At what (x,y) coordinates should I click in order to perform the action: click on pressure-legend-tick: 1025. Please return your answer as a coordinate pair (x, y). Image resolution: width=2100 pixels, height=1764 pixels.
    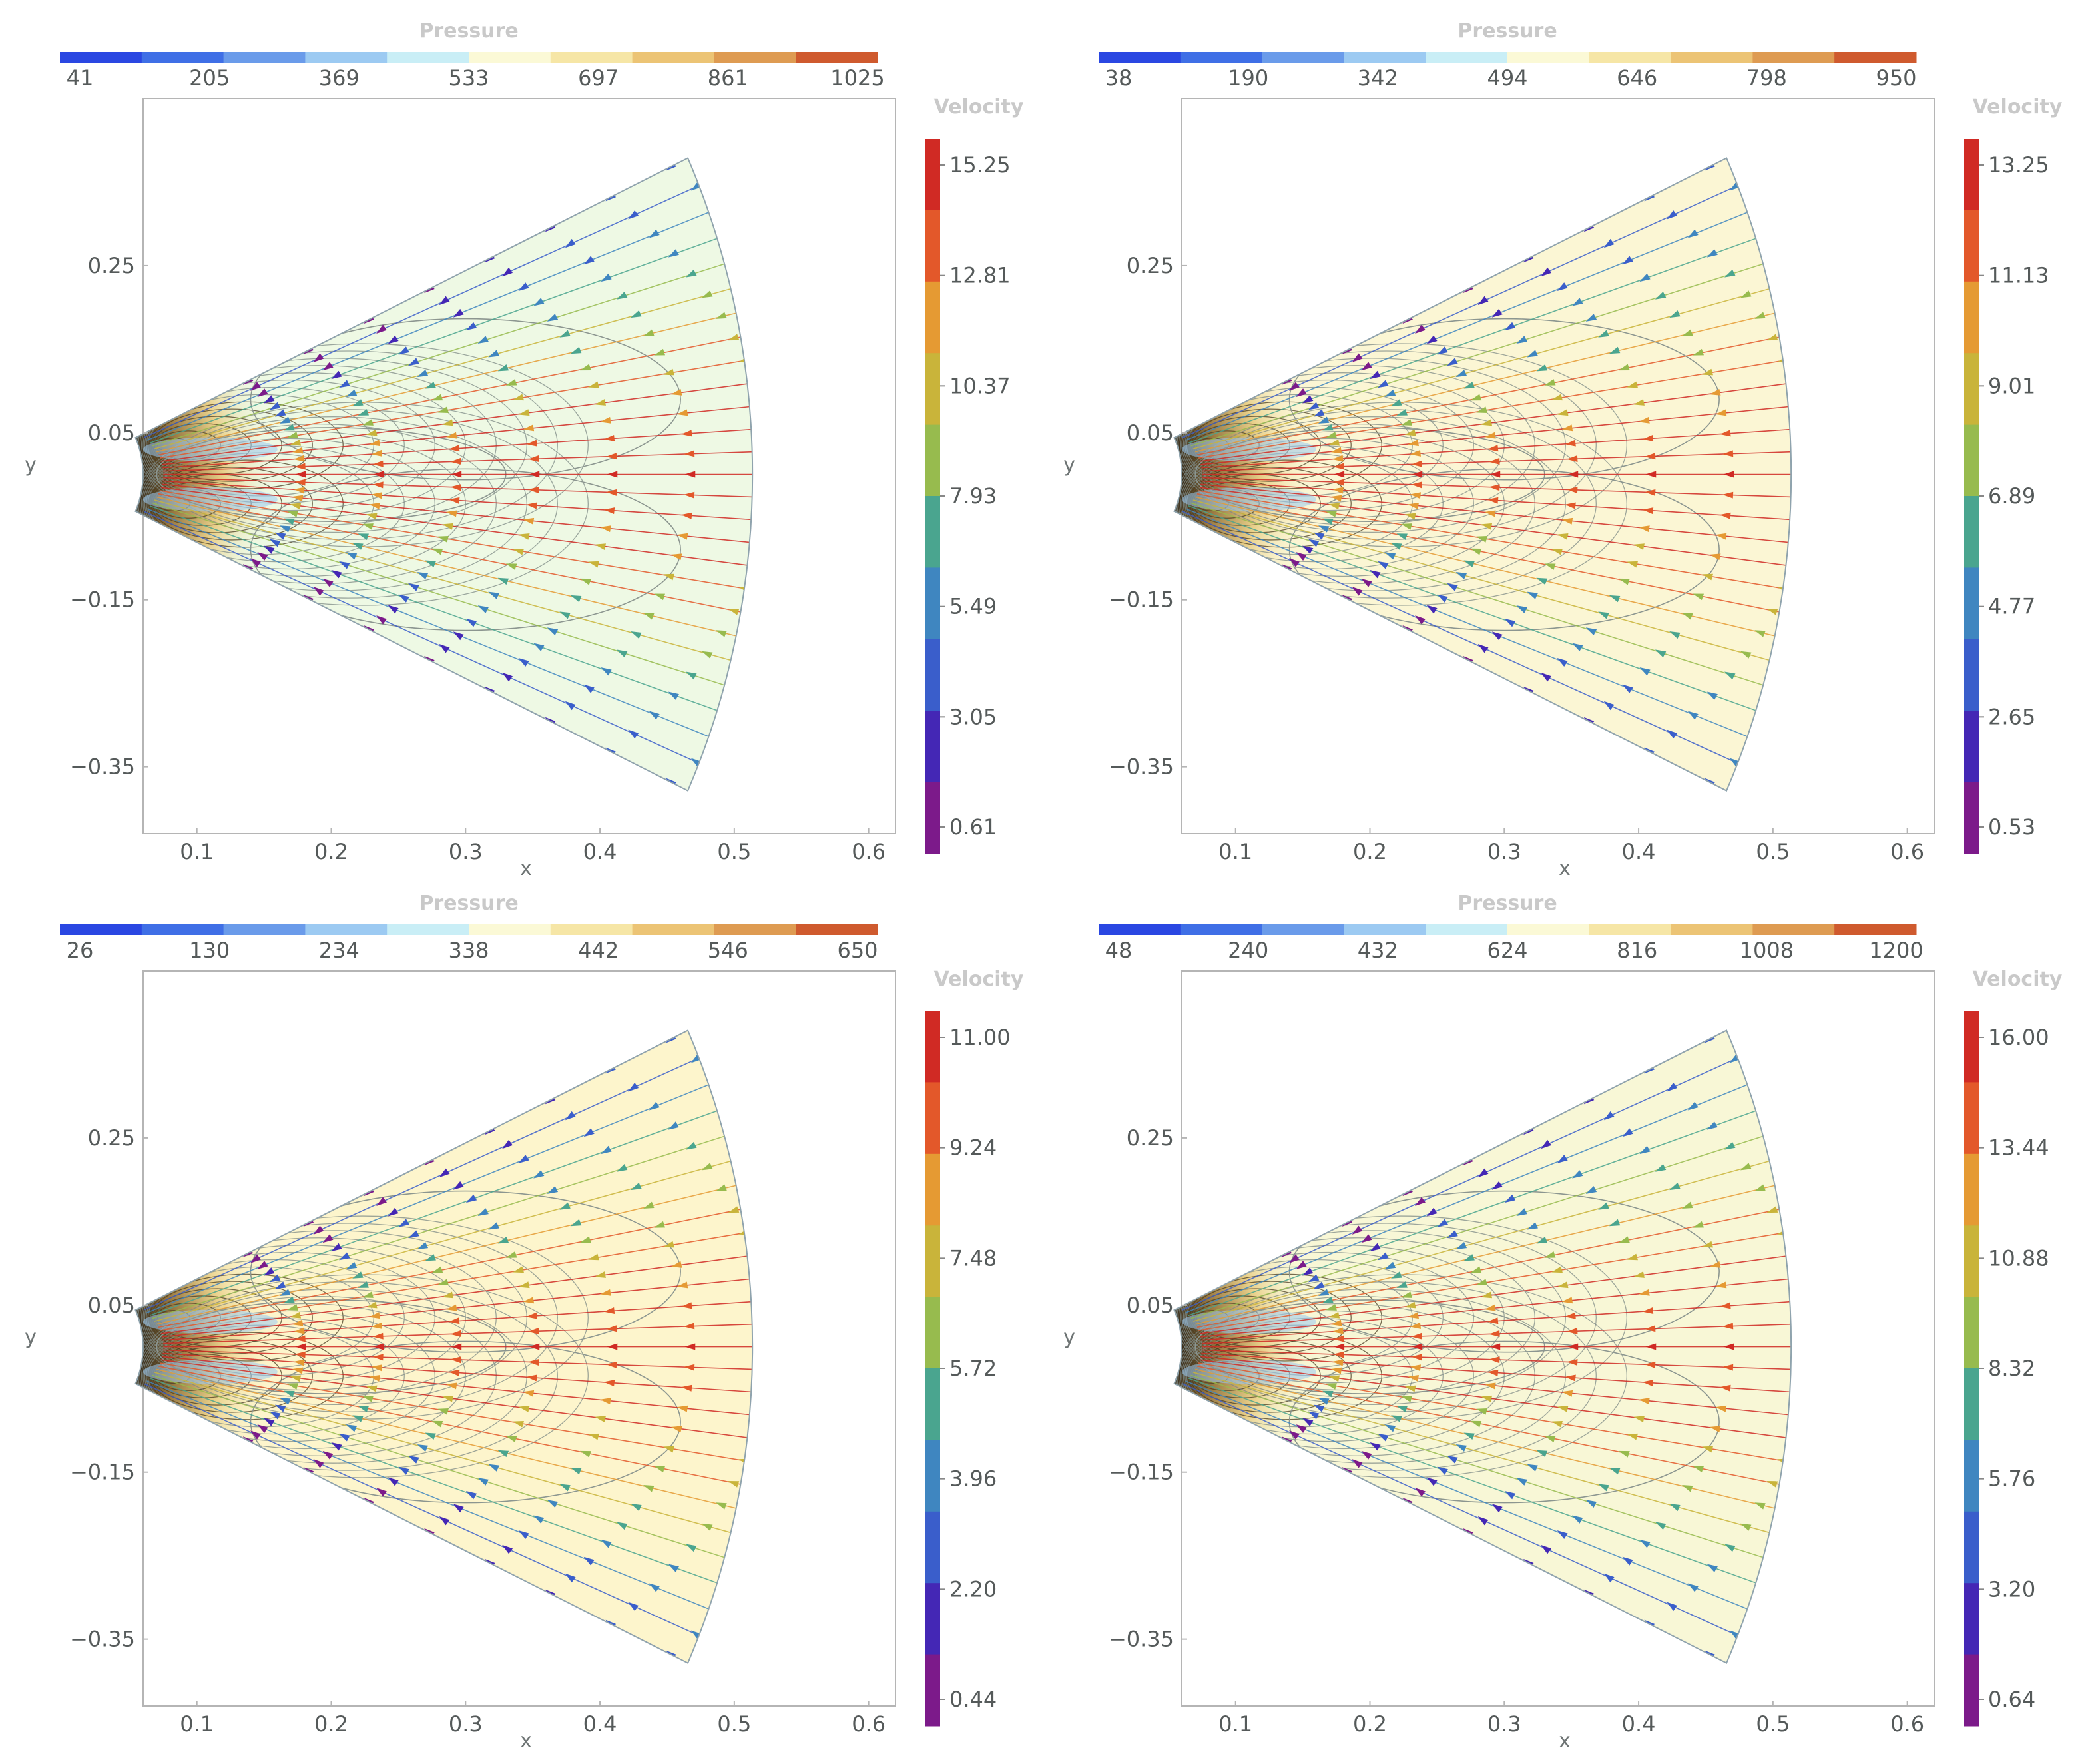
    Looking at the image, I should click on (857, 78).